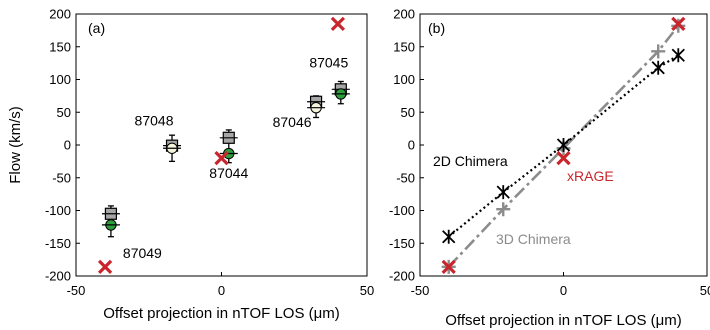 Image resolution: width=710 pixels, height=330 pixels. I want to click on panel-b-label: (b), so click(436, 28).